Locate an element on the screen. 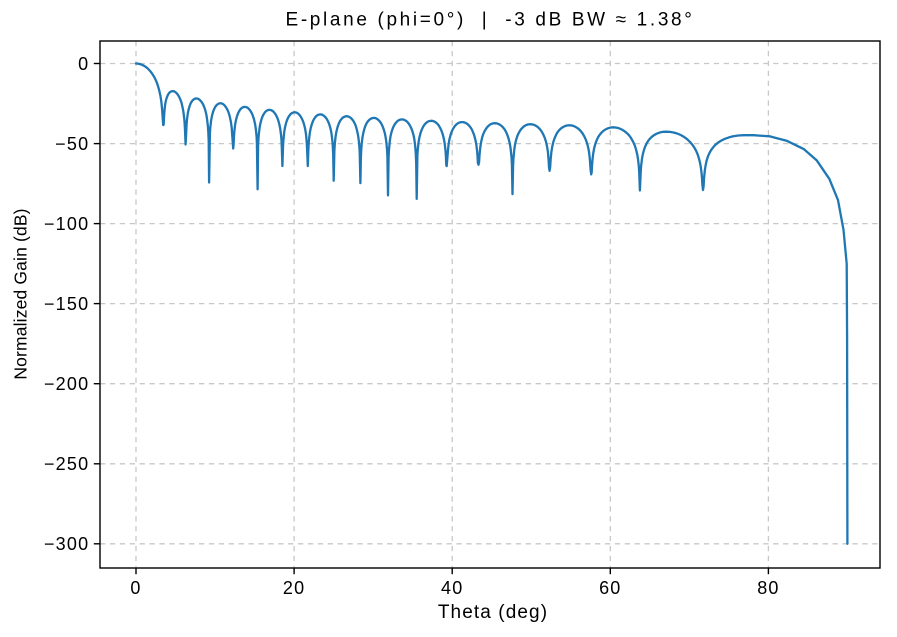 This screenshot has width=897, height=637. svg-text: 80 is located at coordinates (768, 588).